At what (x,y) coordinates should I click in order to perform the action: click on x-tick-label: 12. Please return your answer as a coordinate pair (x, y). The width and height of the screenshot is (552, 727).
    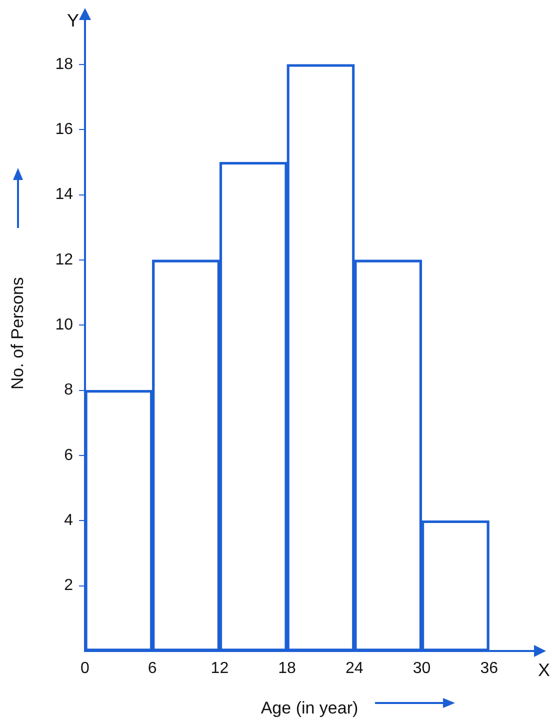
    Looking at the image, I should click on (219, 669).